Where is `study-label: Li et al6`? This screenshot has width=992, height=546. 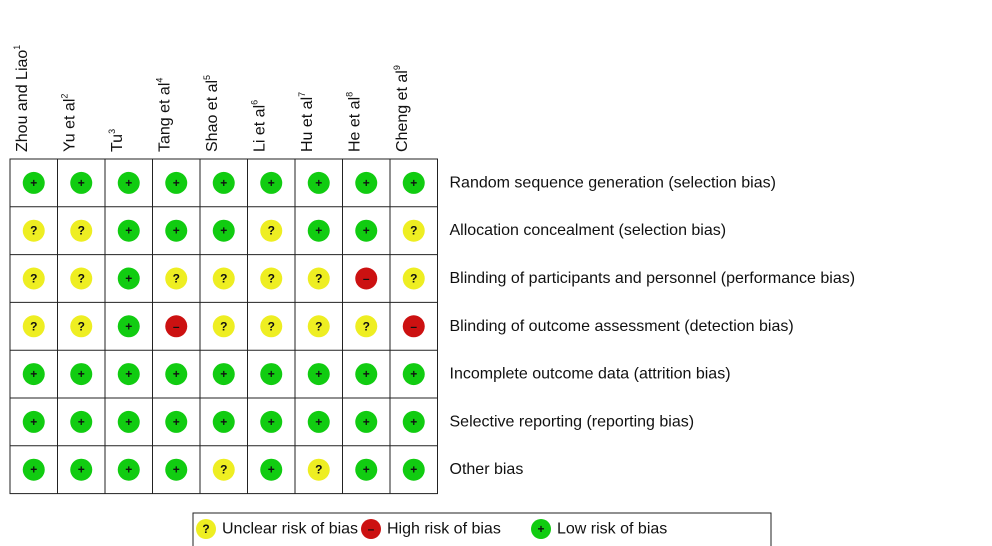
study-label: Li et al6 is located at coordinates (259, 126).